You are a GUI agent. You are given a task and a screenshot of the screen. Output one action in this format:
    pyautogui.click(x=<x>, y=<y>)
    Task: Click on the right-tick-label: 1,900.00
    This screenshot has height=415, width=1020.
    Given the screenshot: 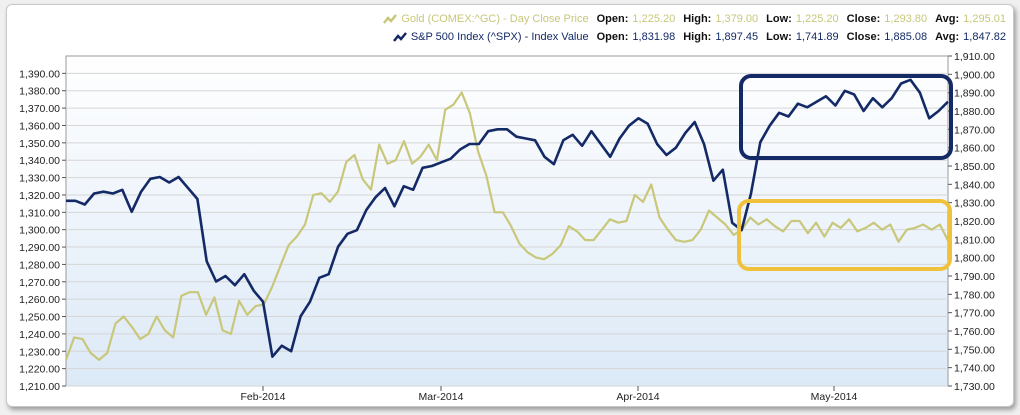 What is the action you would take?
    pyautogui.click(x=974, y=75)
    